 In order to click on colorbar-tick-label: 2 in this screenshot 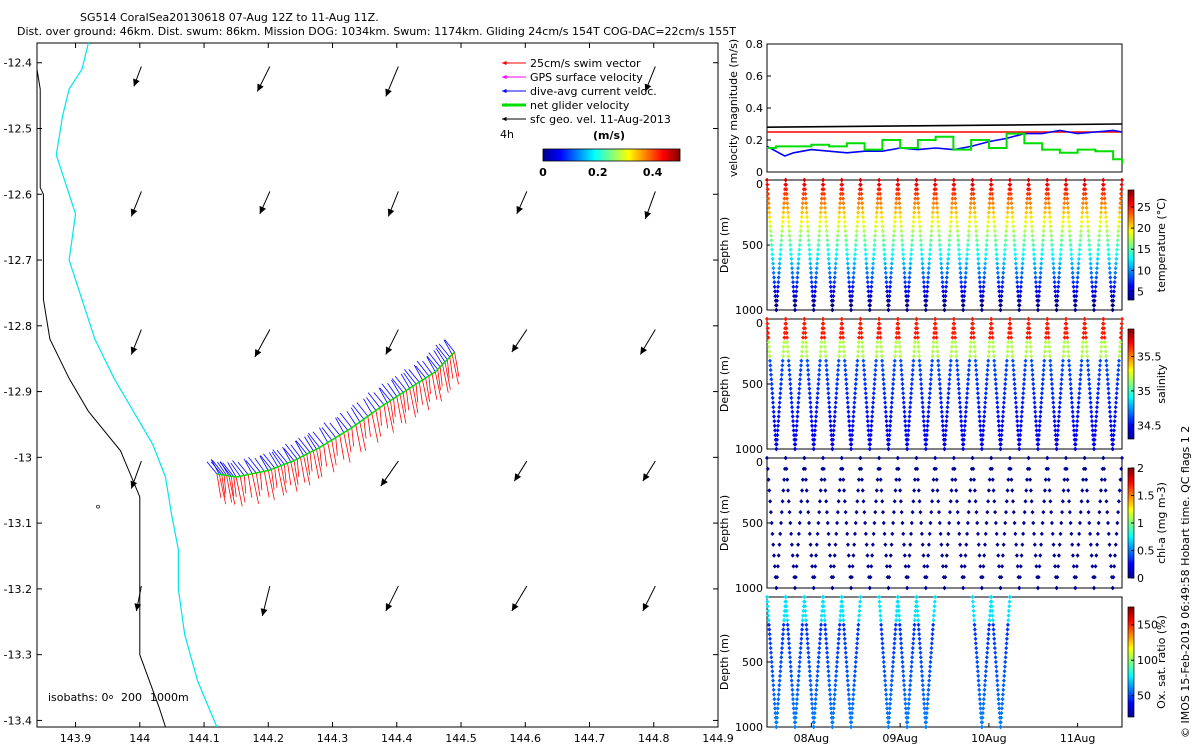, I will do `click(1140, 468)`.